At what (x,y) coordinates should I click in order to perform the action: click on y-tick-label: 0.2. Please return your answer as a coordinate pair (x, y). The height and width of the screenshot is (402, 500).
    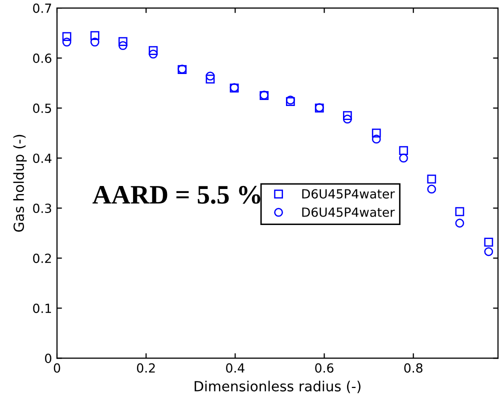
    Looking at the image, I should click on (42, 259).